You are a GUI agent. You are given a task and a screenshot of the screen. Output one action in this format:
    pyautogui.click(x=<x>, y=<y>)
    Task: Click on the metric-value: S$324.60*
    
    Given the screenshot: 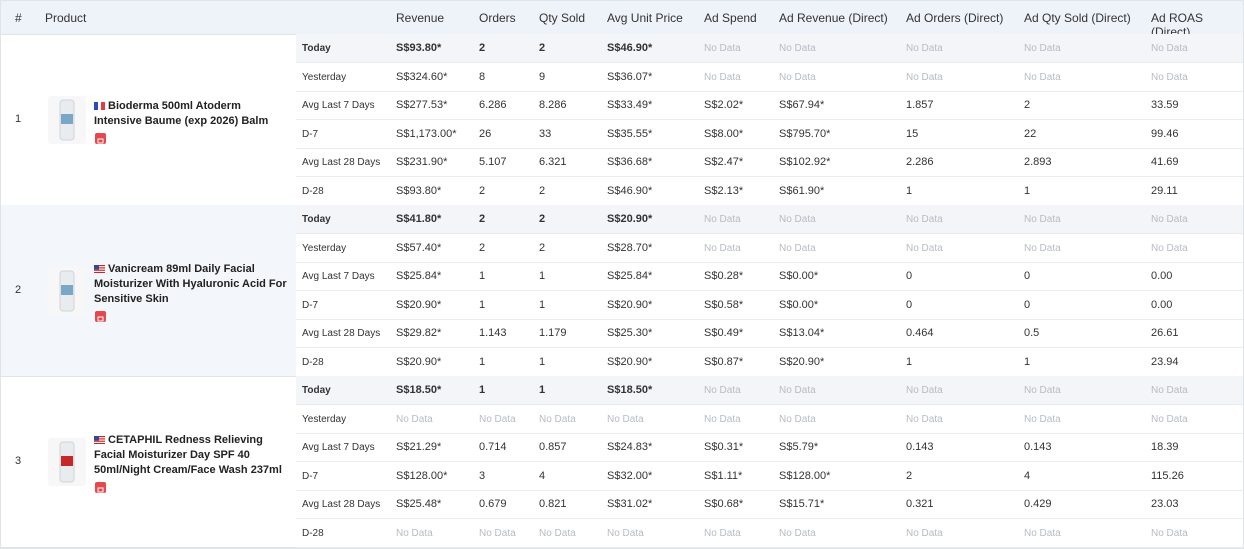 What is the action you would take?
    pyautogui.click(x=422, y=76)
    